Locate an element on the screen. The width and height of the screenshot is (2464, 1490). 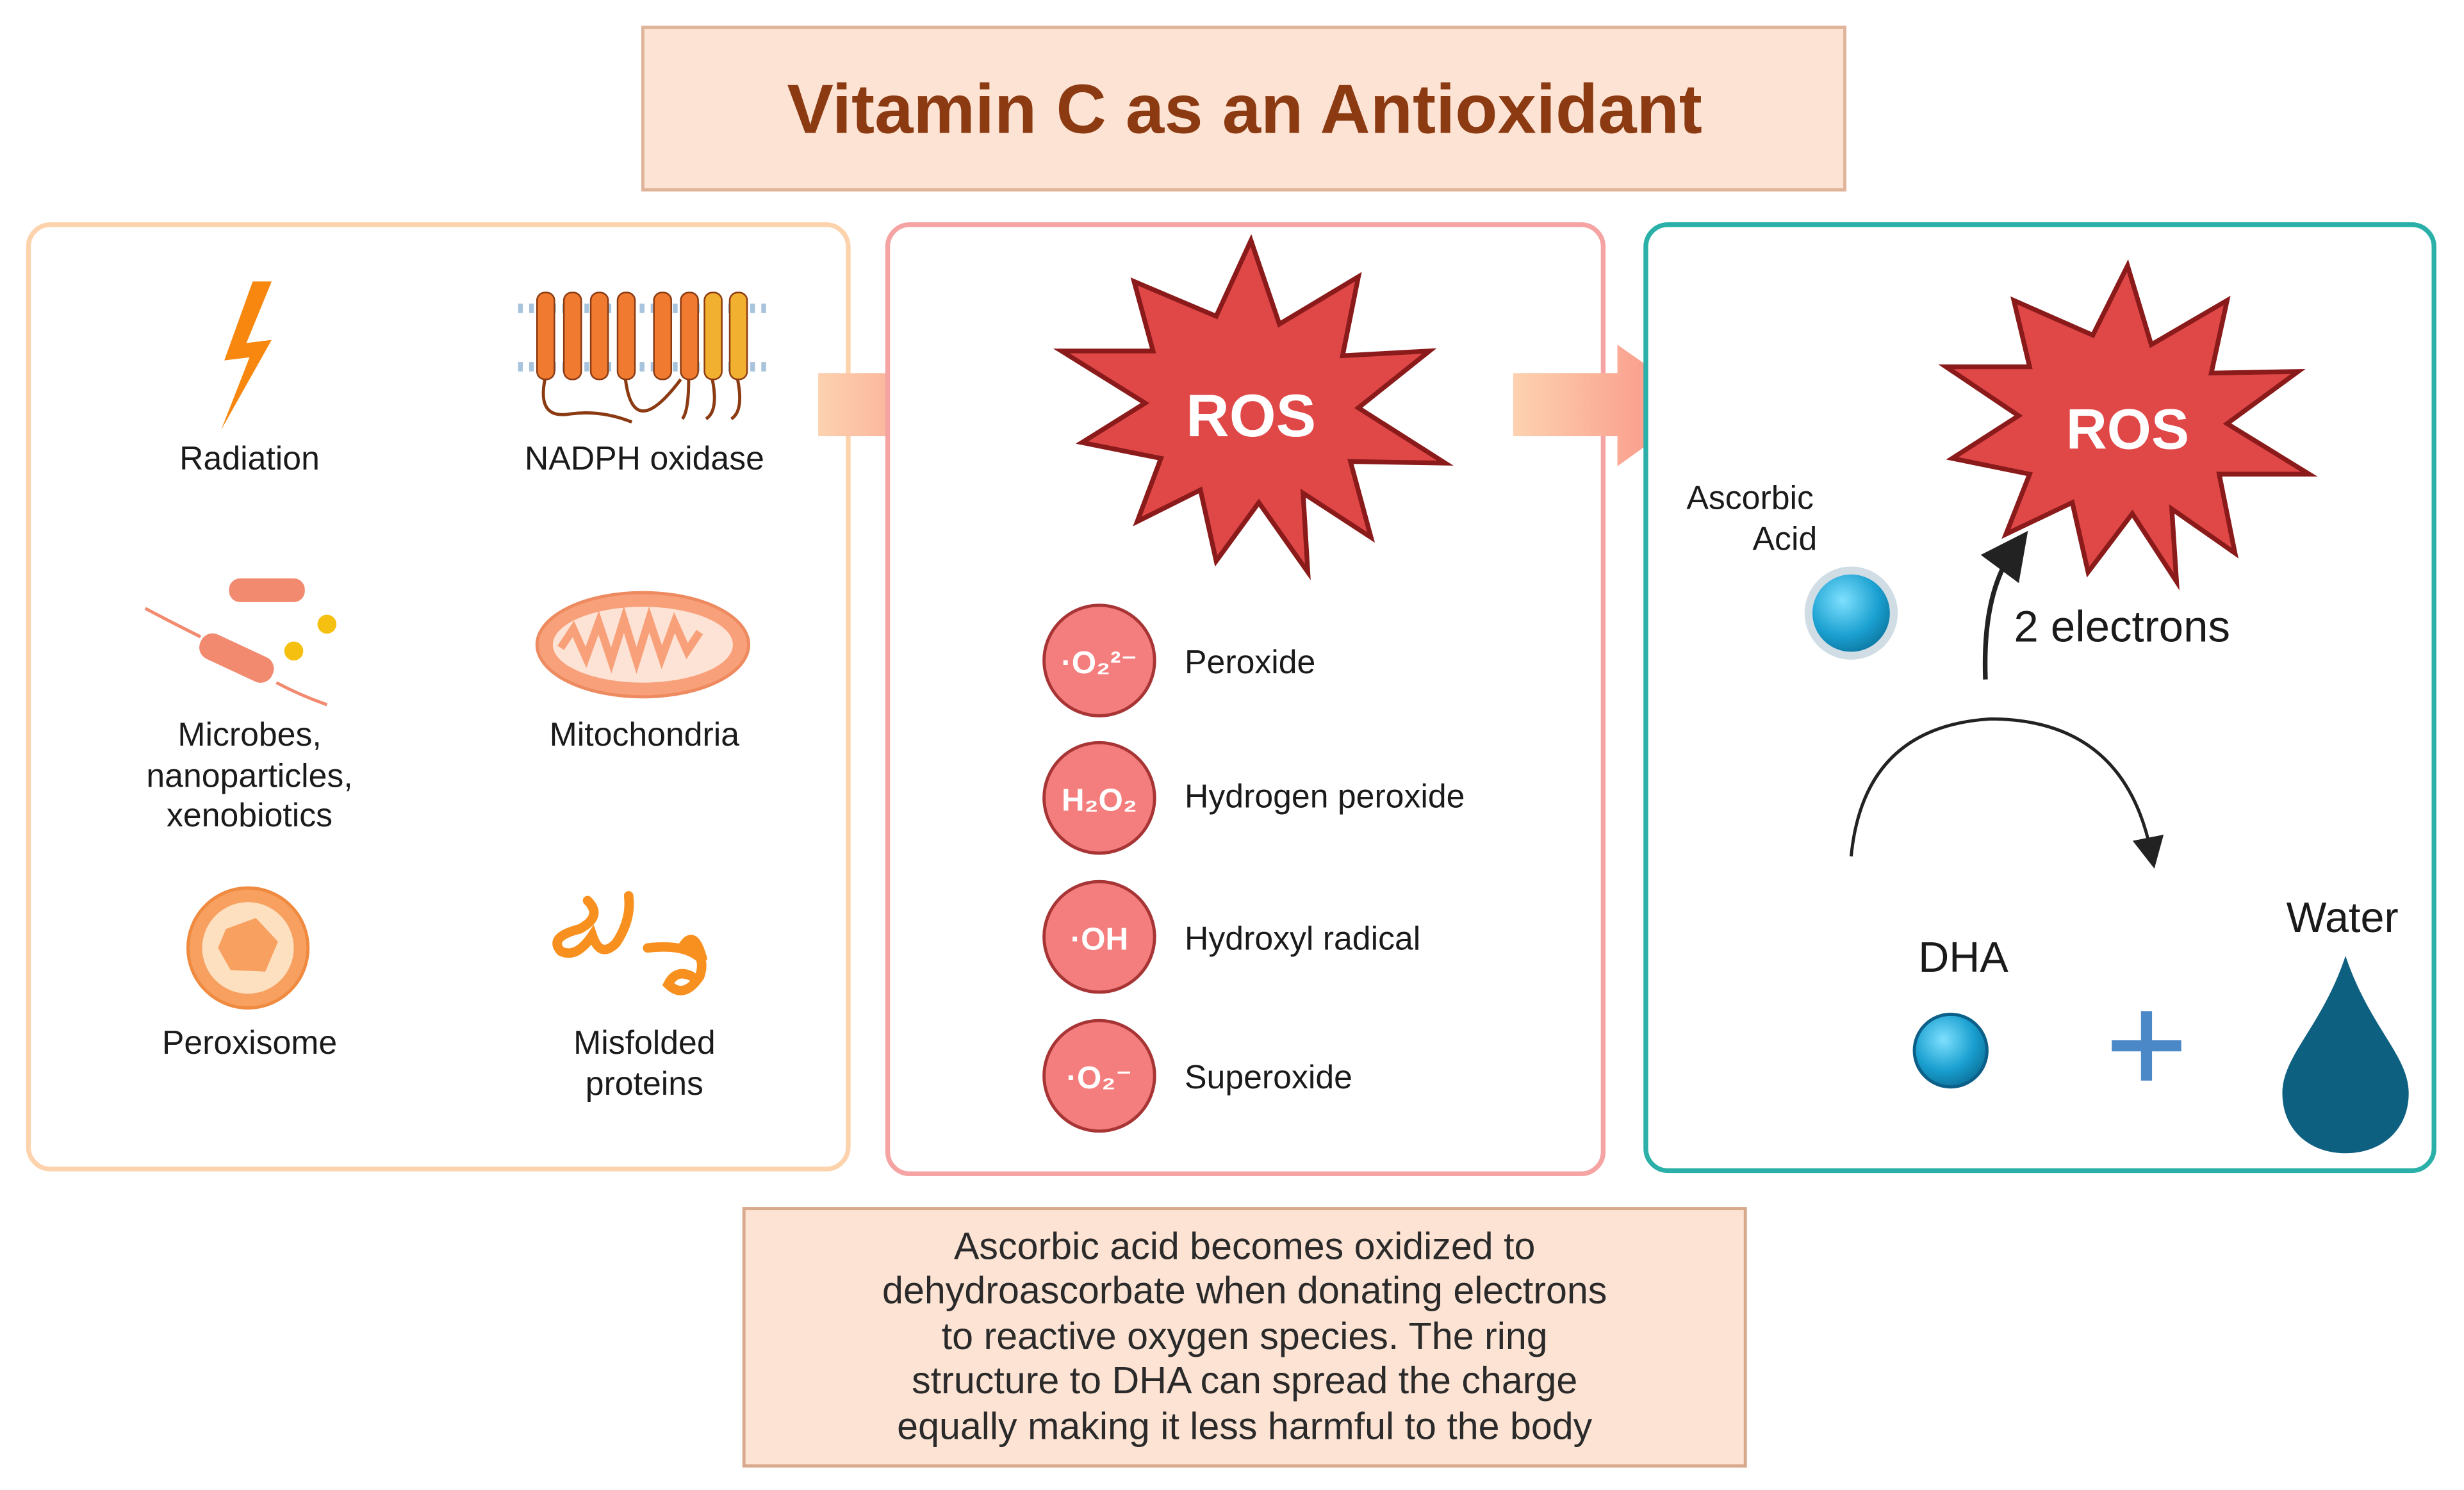
peroxisome-icon is located at coordinates (248, 948).